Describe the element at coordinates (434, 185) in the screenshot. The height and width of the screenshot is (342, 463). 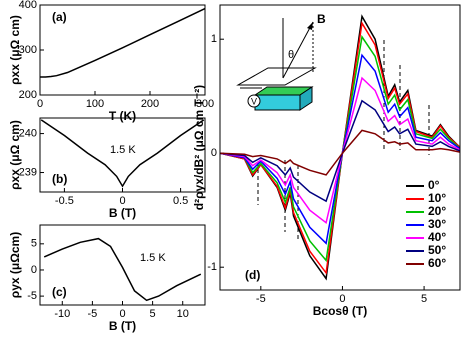
I see `legend-label: 0°` at that location.